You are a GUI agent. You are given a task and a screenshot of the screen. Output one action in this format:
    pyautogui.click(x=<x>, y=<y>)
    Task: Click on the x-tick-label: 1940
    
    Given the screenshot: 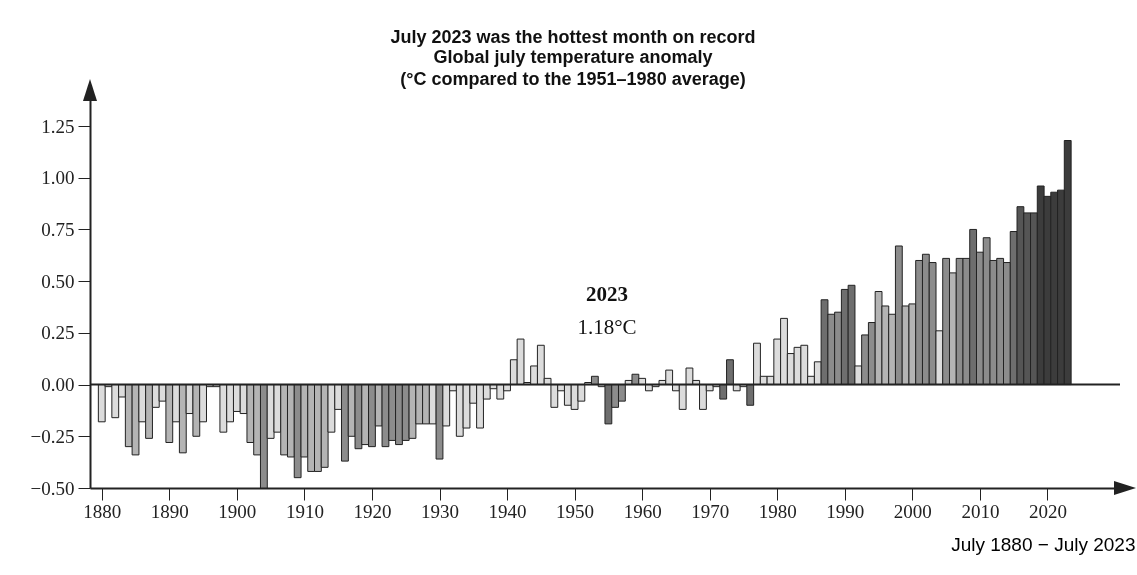 What is the action you would take?
    pyautogui.click(x=507, y=511)
    